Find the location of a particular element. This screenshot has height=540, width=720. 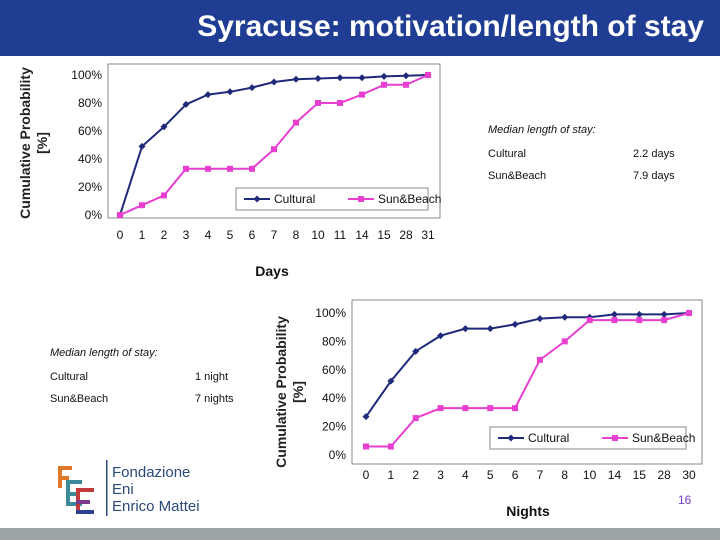

x-tick-label: 30 is located at coordinates (689, 475).